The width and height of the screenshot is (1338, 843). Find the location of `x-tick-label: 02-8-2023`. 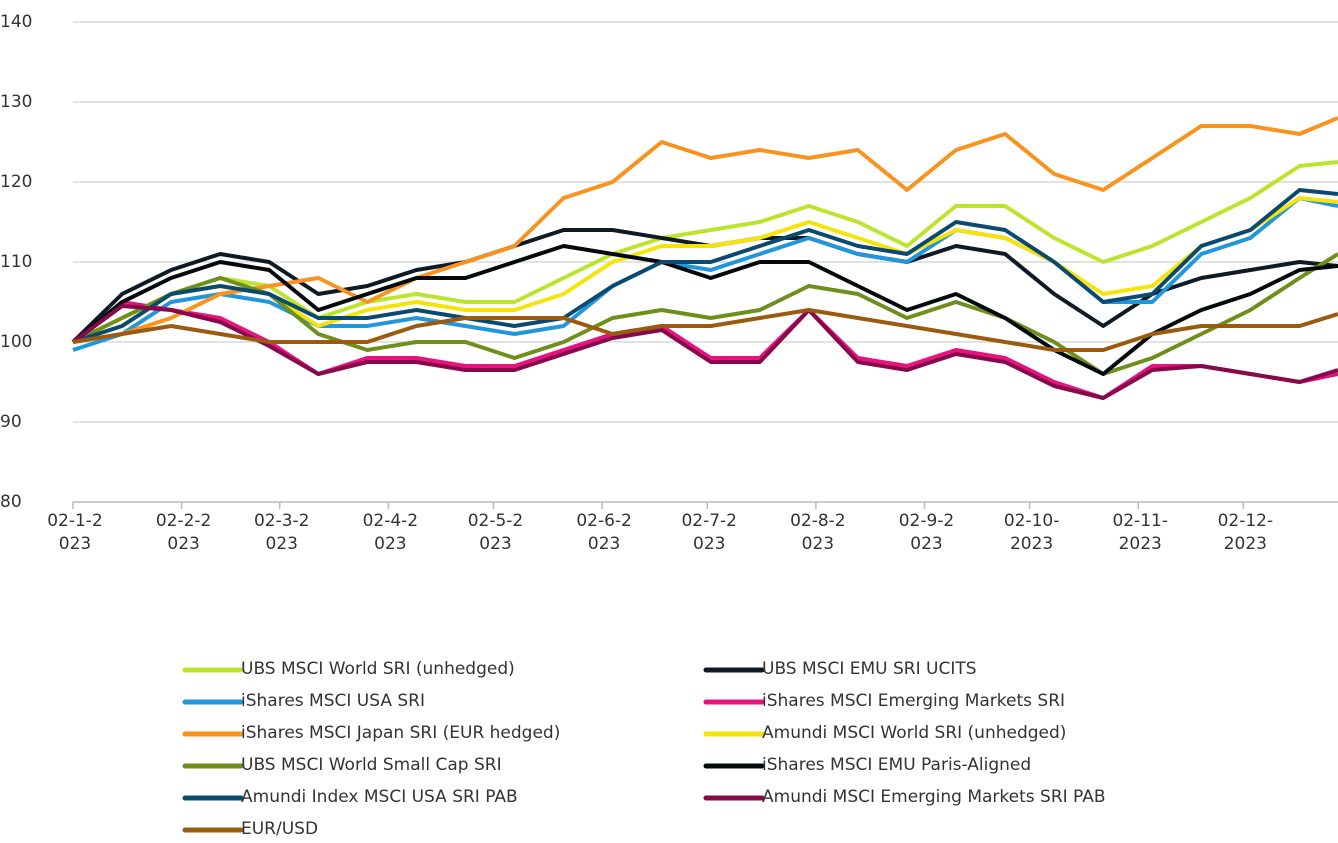

x-tick-label: 02-8-2023 is located at coordinates (818, 532).